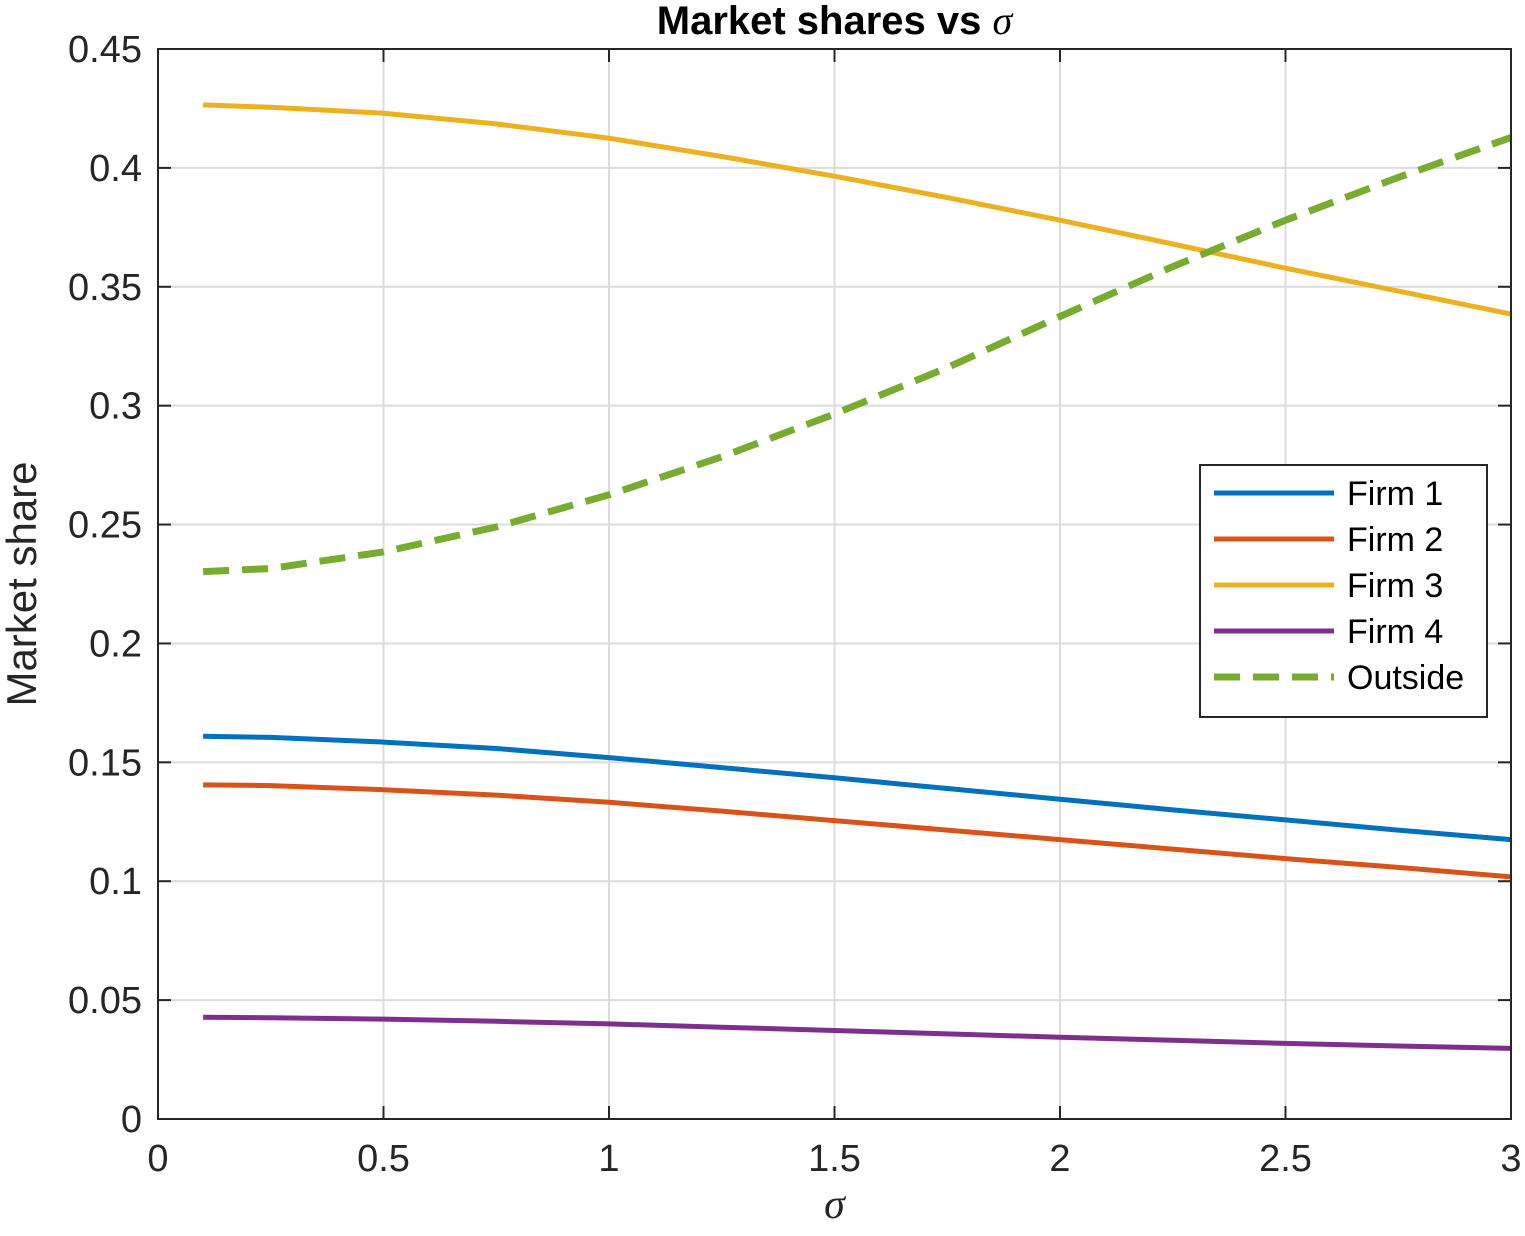  Describe the element at coordinates (1285, 1159) in the screenshot. I see `x-tick-label: 2.5` at that location.